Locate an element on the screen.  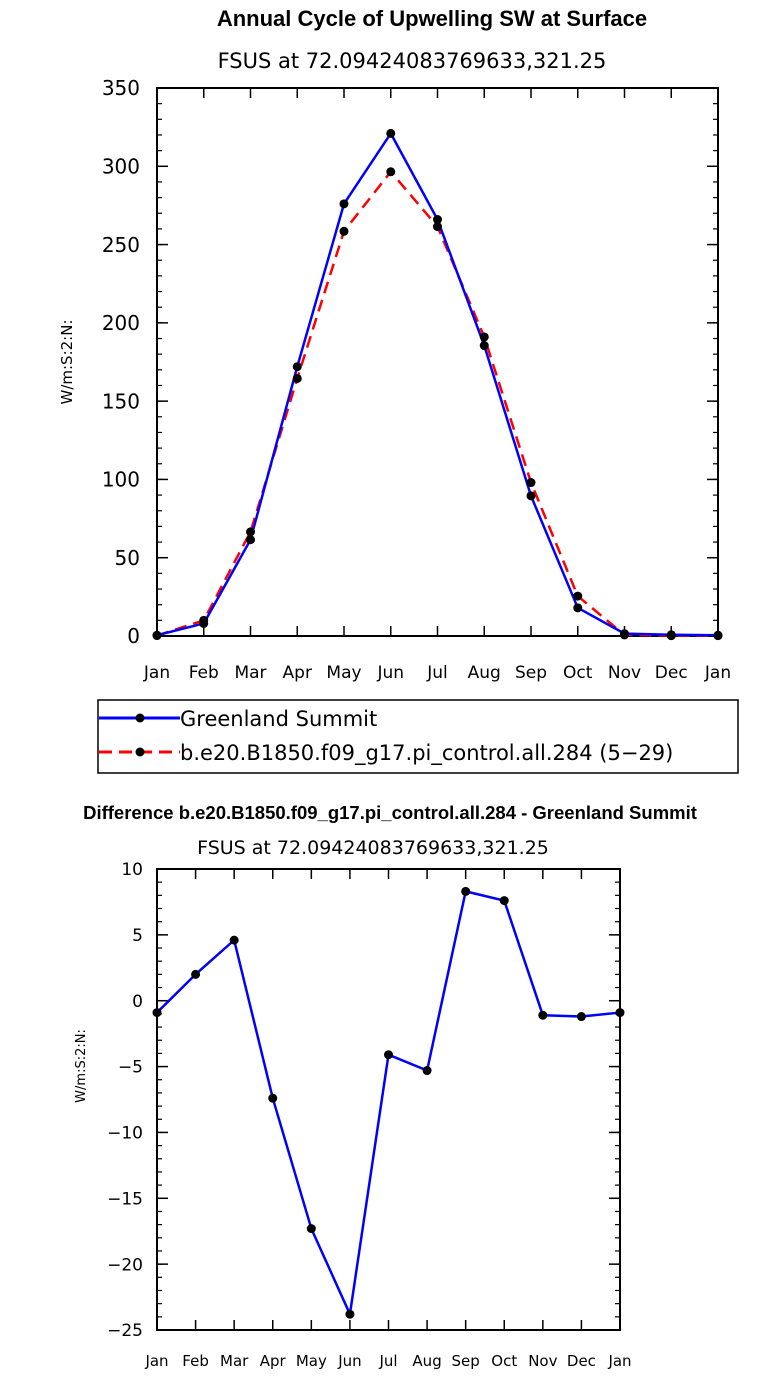
chart2-ytick-label: 10 is located at coordinates (132, 870).